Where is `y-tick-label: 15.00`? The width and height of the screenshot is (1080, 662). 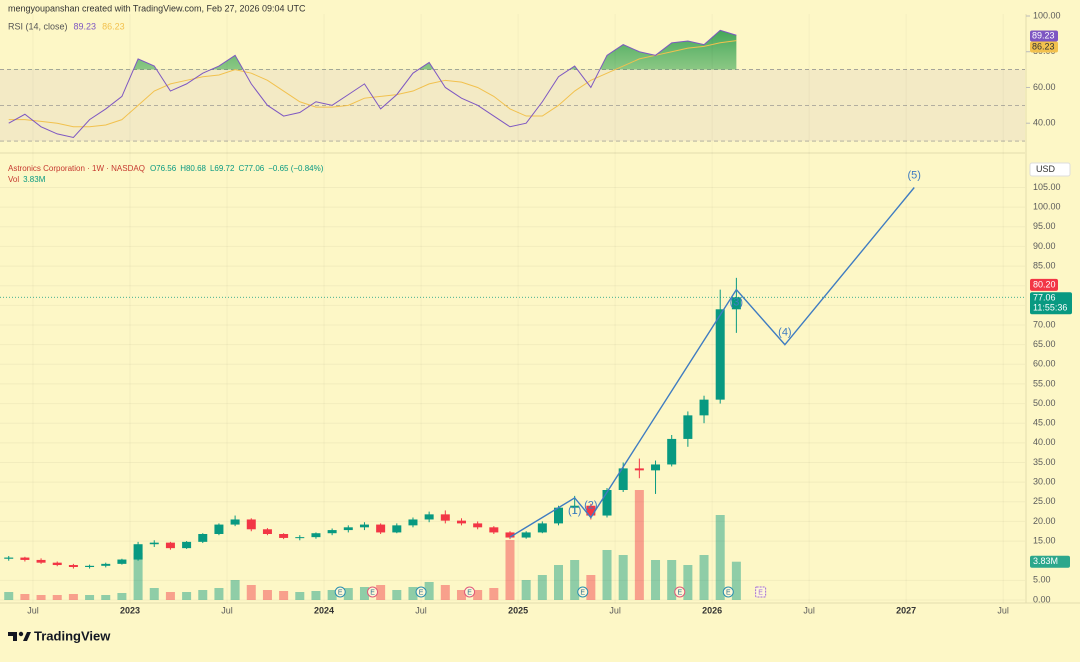 y-tick-label: 15.00 is located at coordinates (1044, 540).